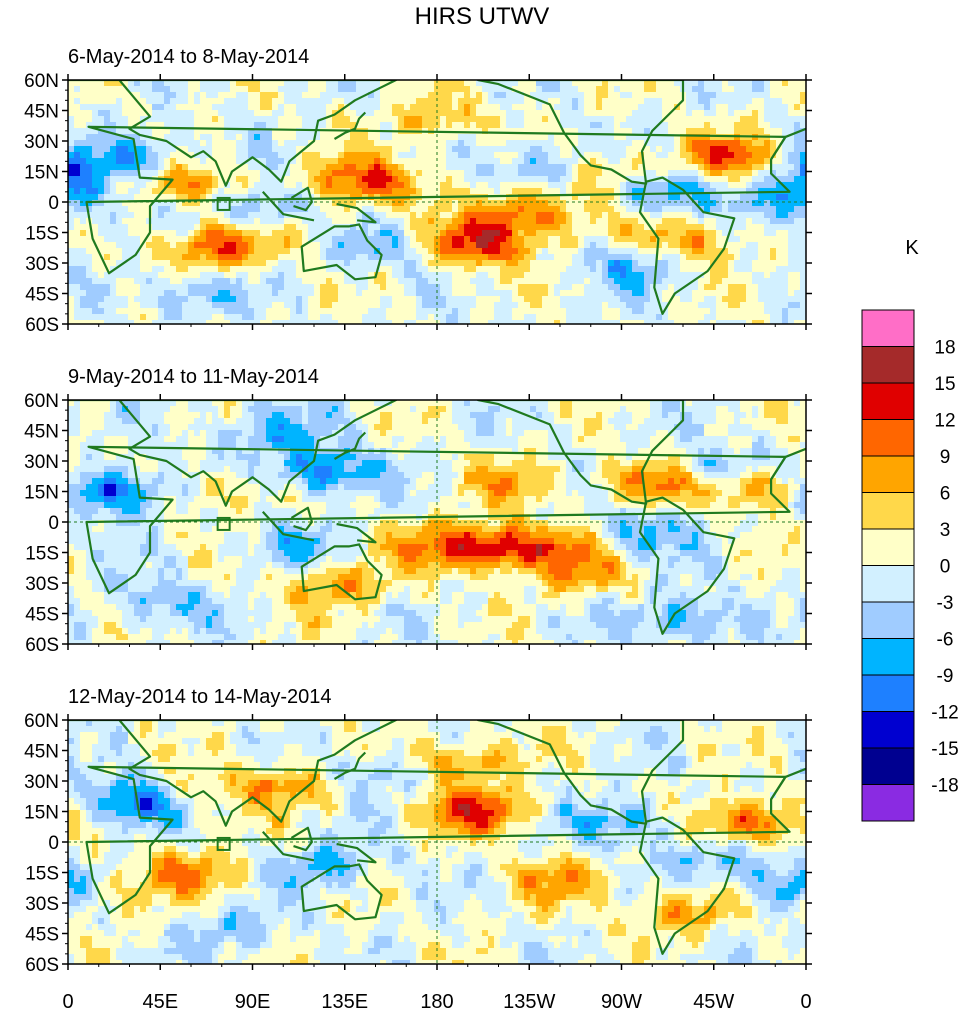 The height and width of the screenshot is (1013, 964). What do you see at coordinates (945, 494) in the screenshot?
I see `colorbar-label: 6` at bounding box center [945, 494].